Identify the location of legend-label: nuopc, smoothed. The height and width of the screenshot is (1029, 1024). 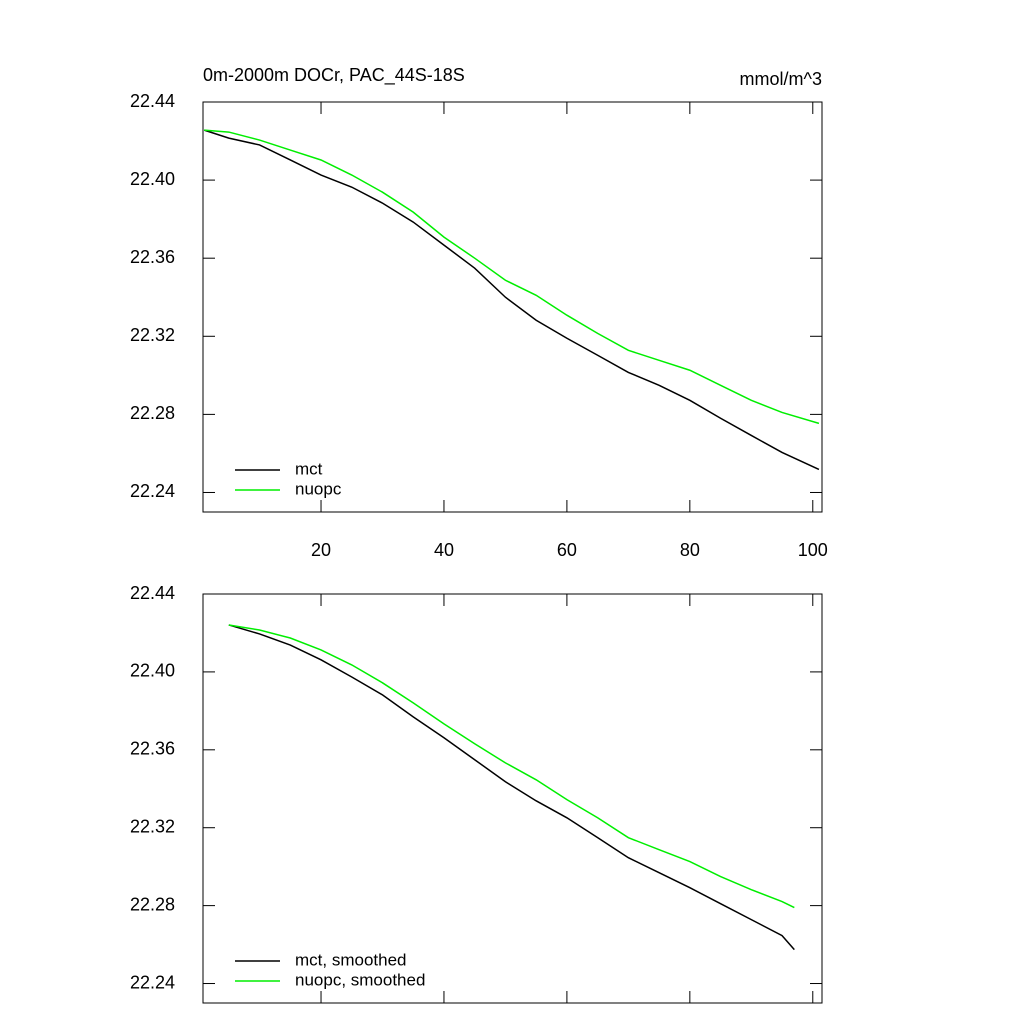
(360, 979).